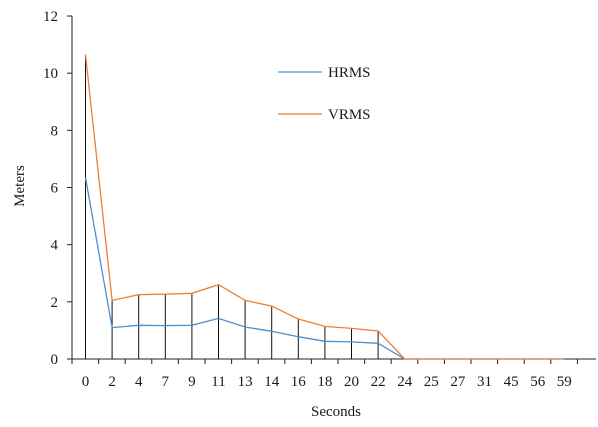  Describe the element at coordinates (112, 382) in the screenshot. I see `x-tick-label: 2` at that location.